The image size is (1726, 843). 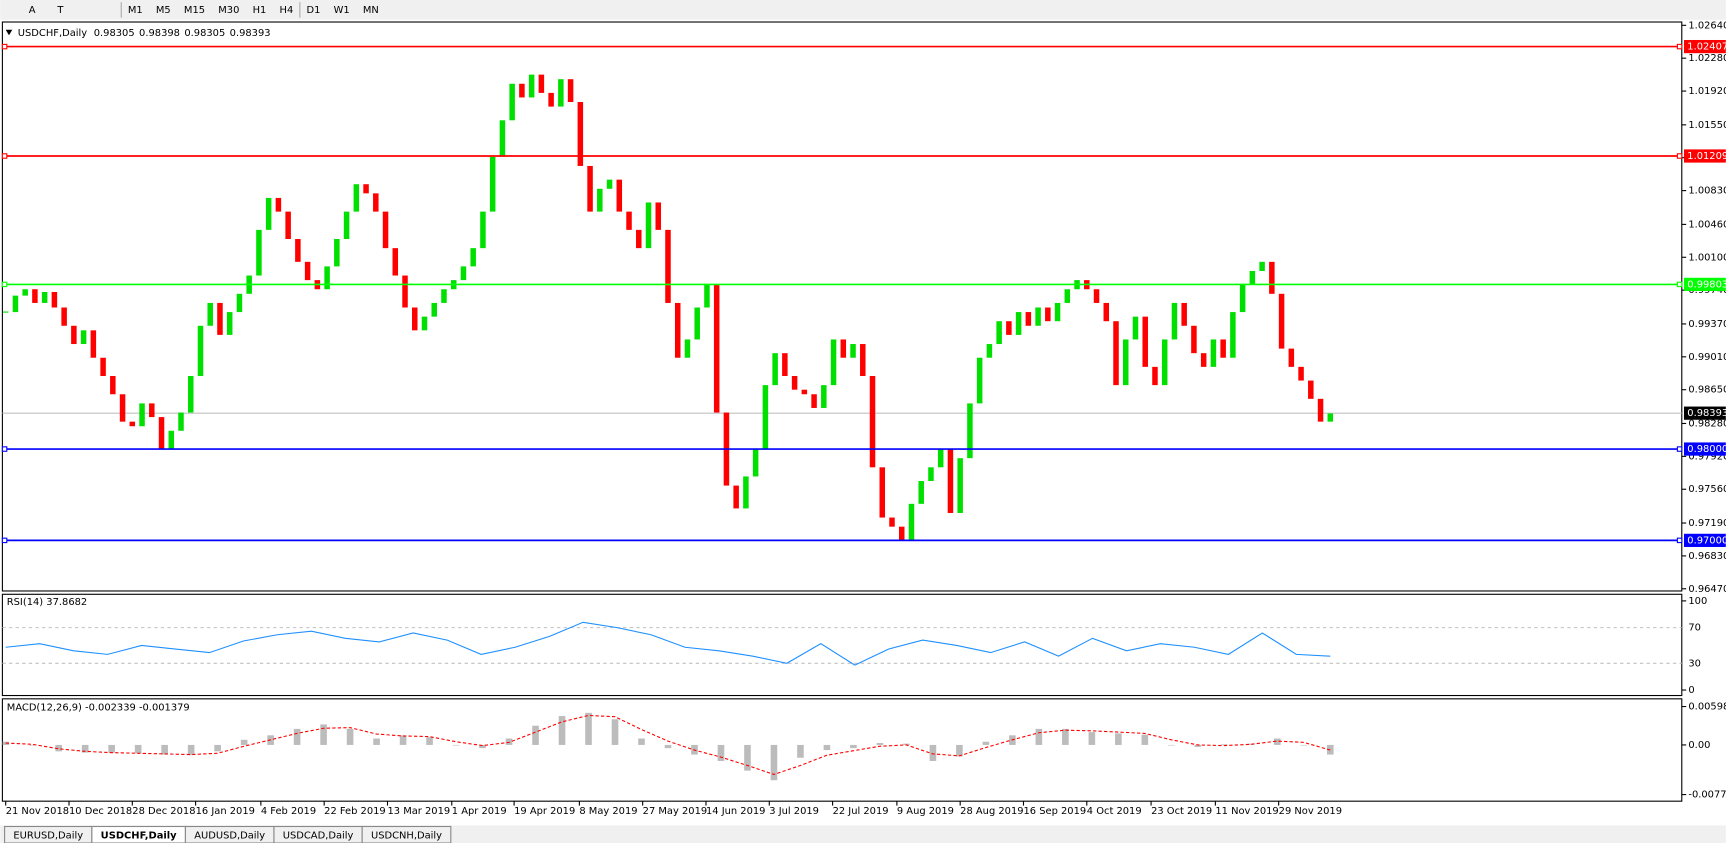 I want to click on level-label: 0.99803, so click(x=1706, y=284).